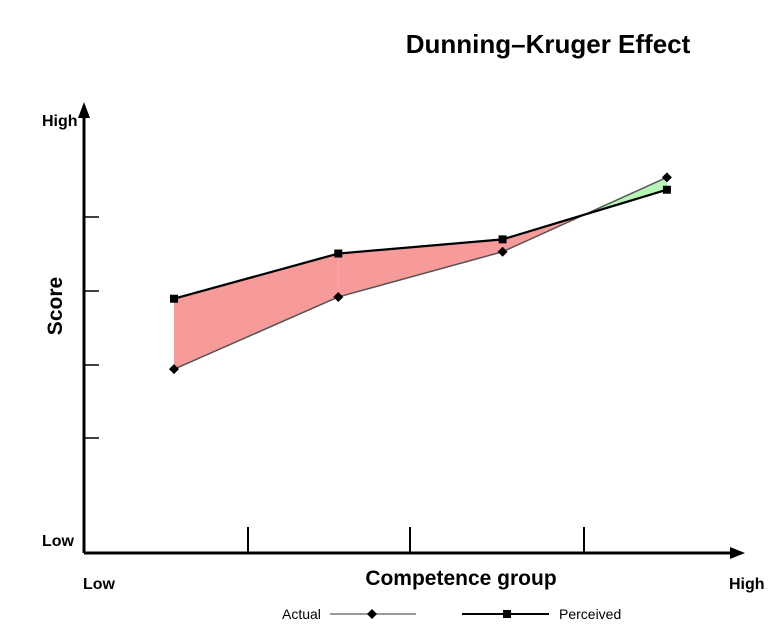 This screenshot has height=639, width=768. Describe the element at coordinates (84, 110) in the screenshot. I see `y-axis-arrow` at that location.